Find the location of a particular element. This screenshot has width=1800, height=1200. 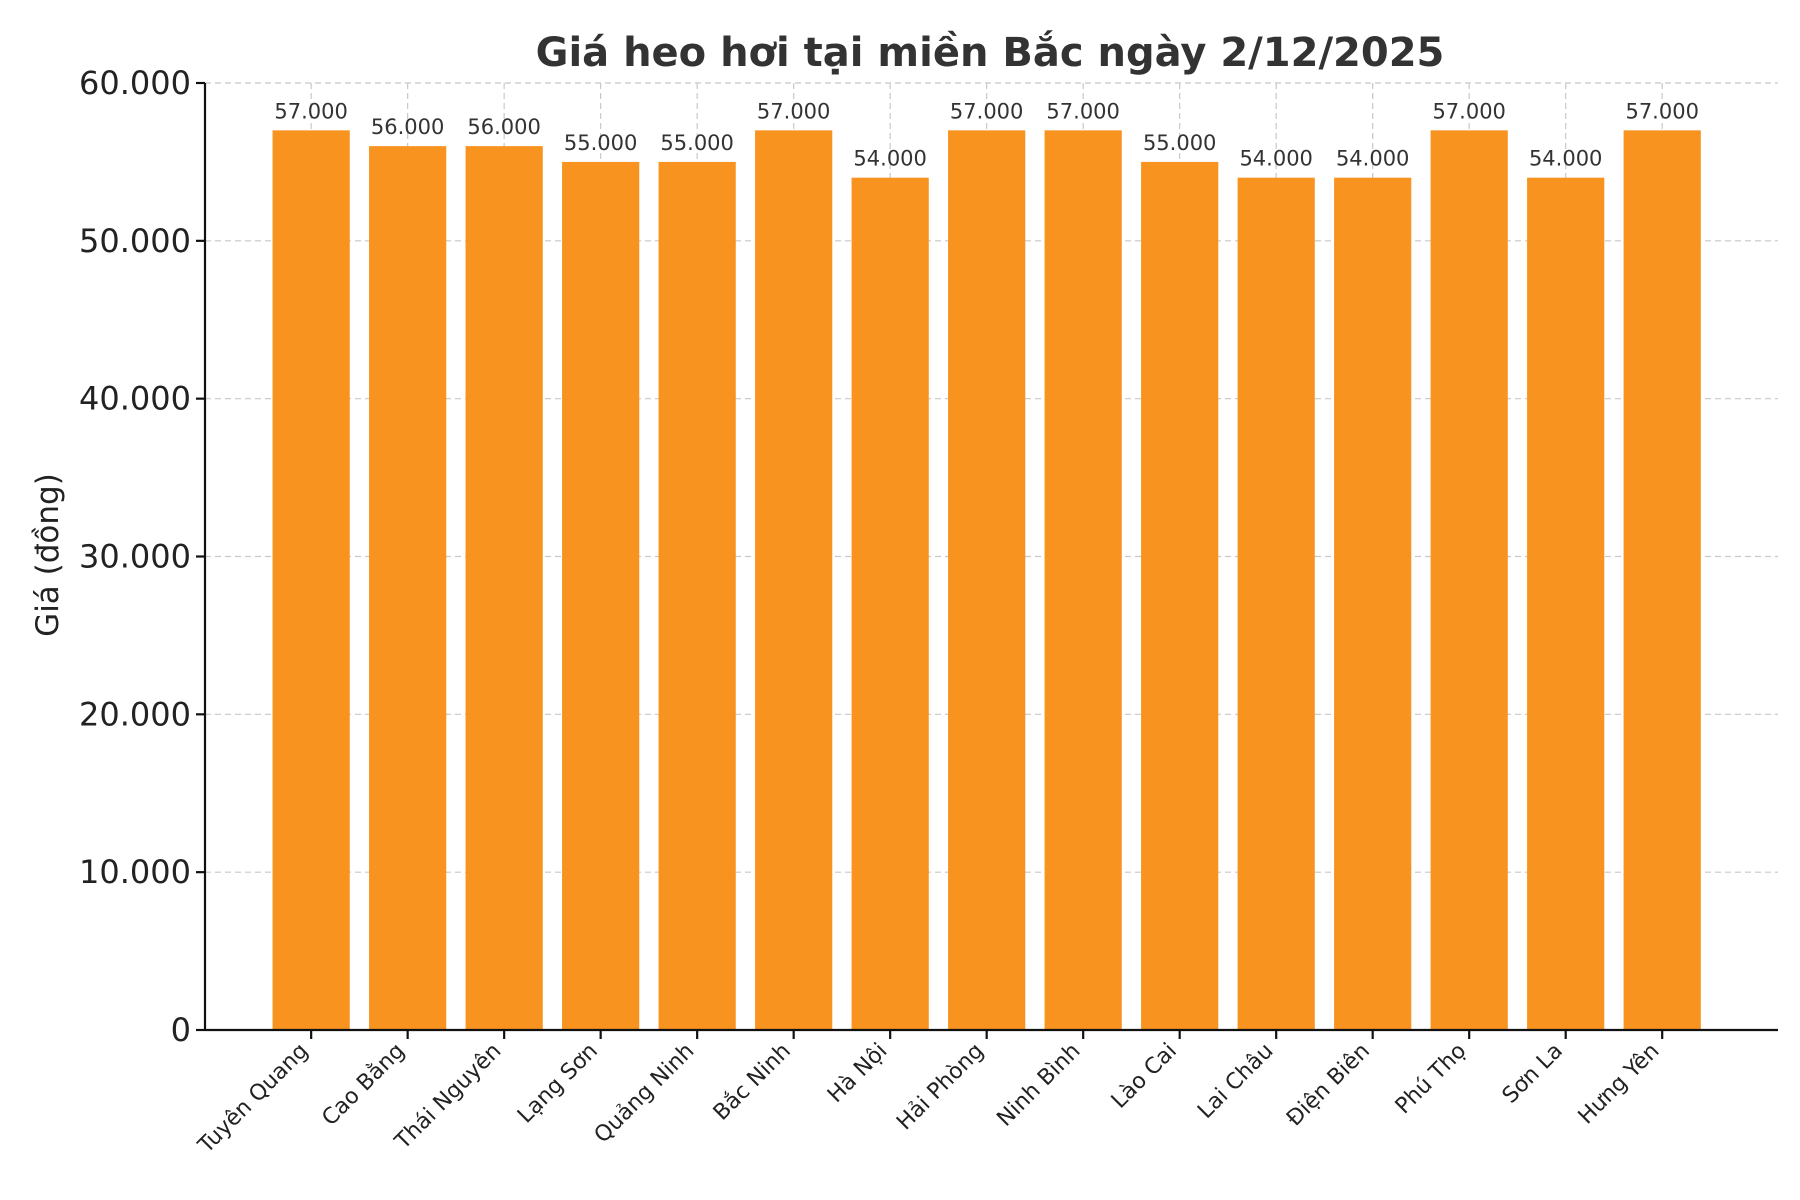

x-tick-label: Điện Biên is located at coordinates (1328, 1085).